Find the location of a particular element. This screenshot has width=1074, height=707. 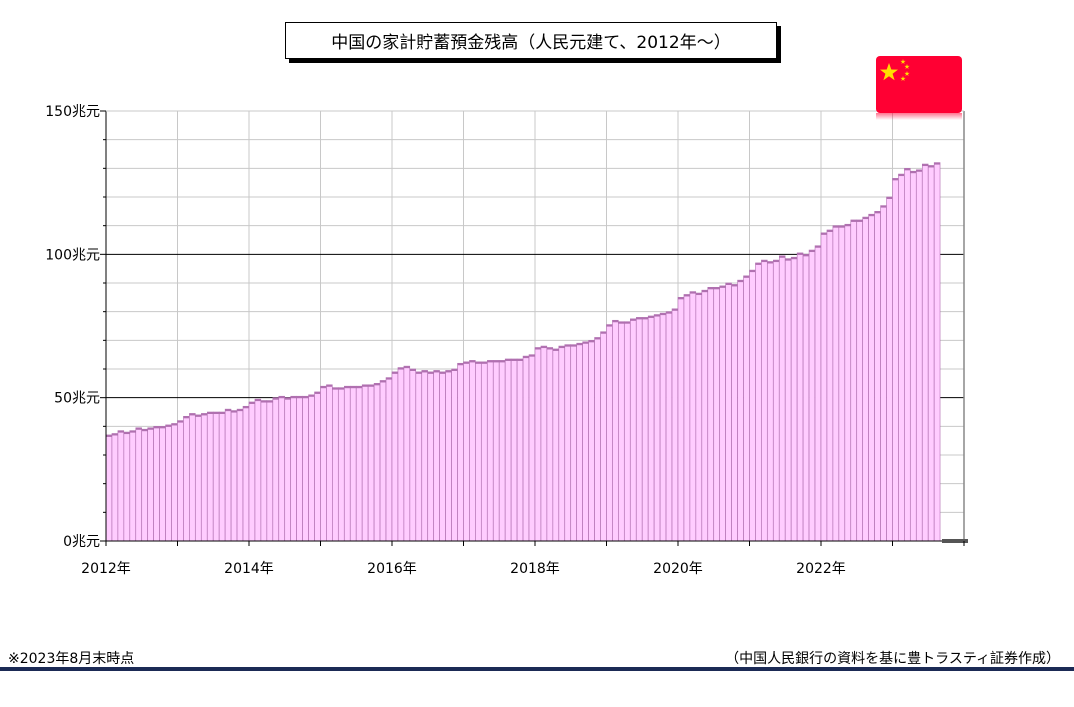

y-tick-label: 50兆元 is located at coordinates (77, 399).